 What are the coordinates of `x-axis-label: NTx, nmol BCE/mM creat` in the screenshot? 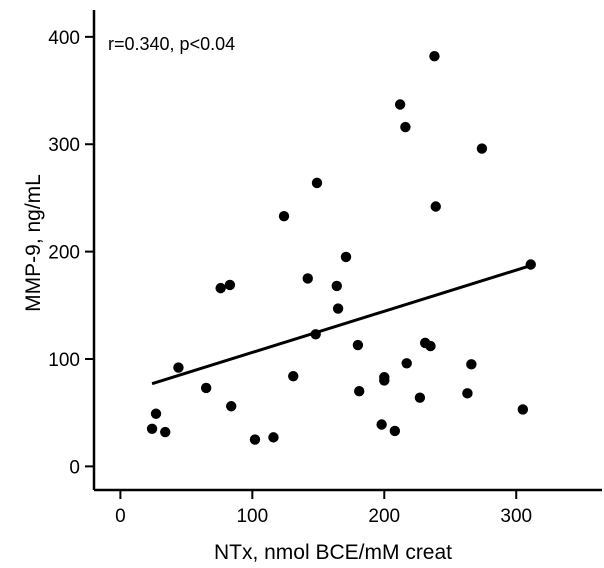 It's located at (333, 552).